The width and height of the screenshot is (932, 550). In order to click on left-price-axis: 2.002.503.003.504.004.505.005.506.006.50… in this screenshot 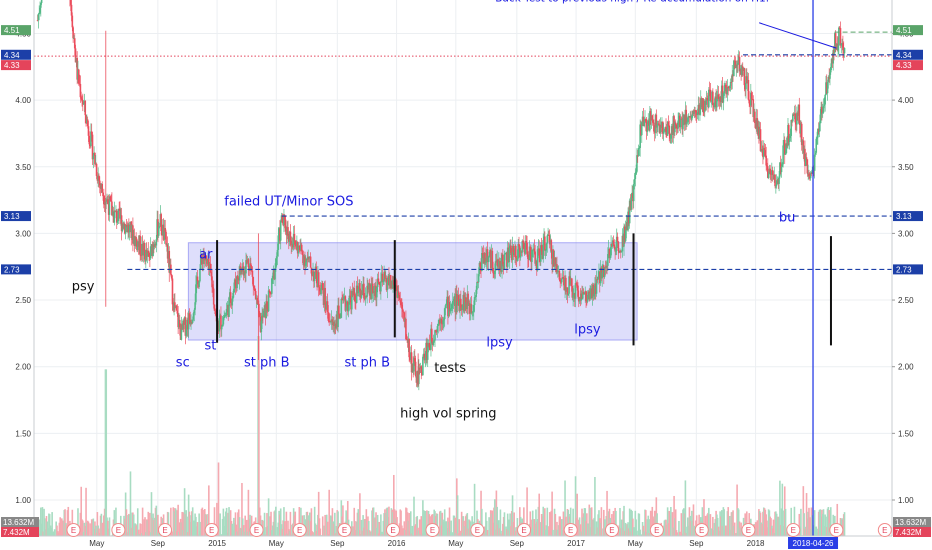, I will do `click(25, 268)`.